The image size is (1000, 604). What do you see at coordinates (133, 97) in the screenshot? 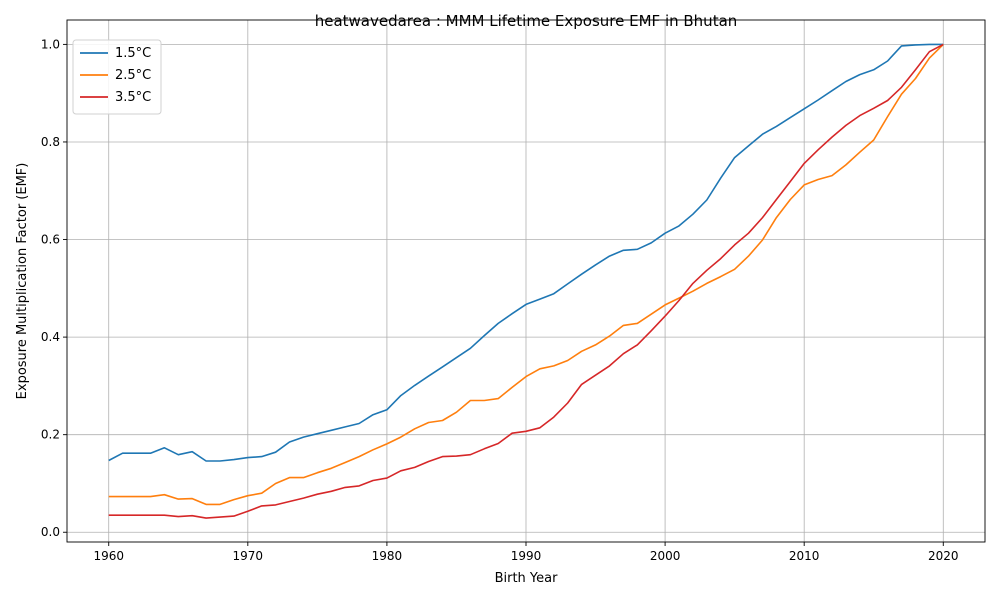
I see `legend-label: 3.5°C` at bounding box center [133, 97].